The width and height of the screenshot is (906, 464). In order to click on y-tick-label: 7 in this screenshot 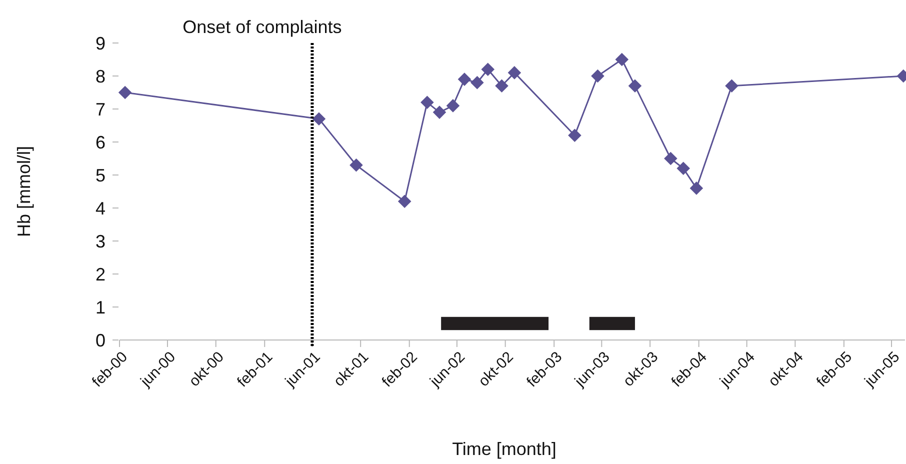, I will do `click(100, 109)`.